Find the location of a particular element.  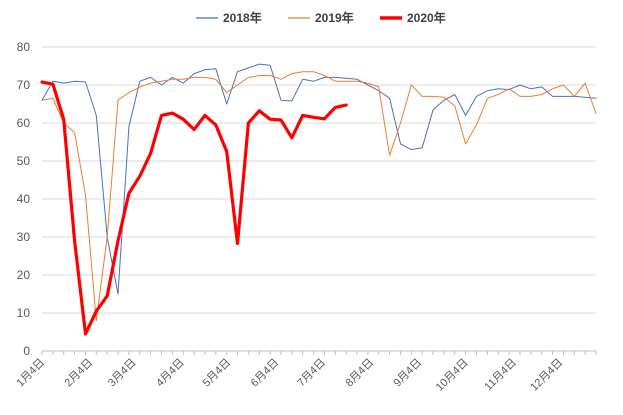

y-tick-label: 70 is located at coordinates (24, 85).